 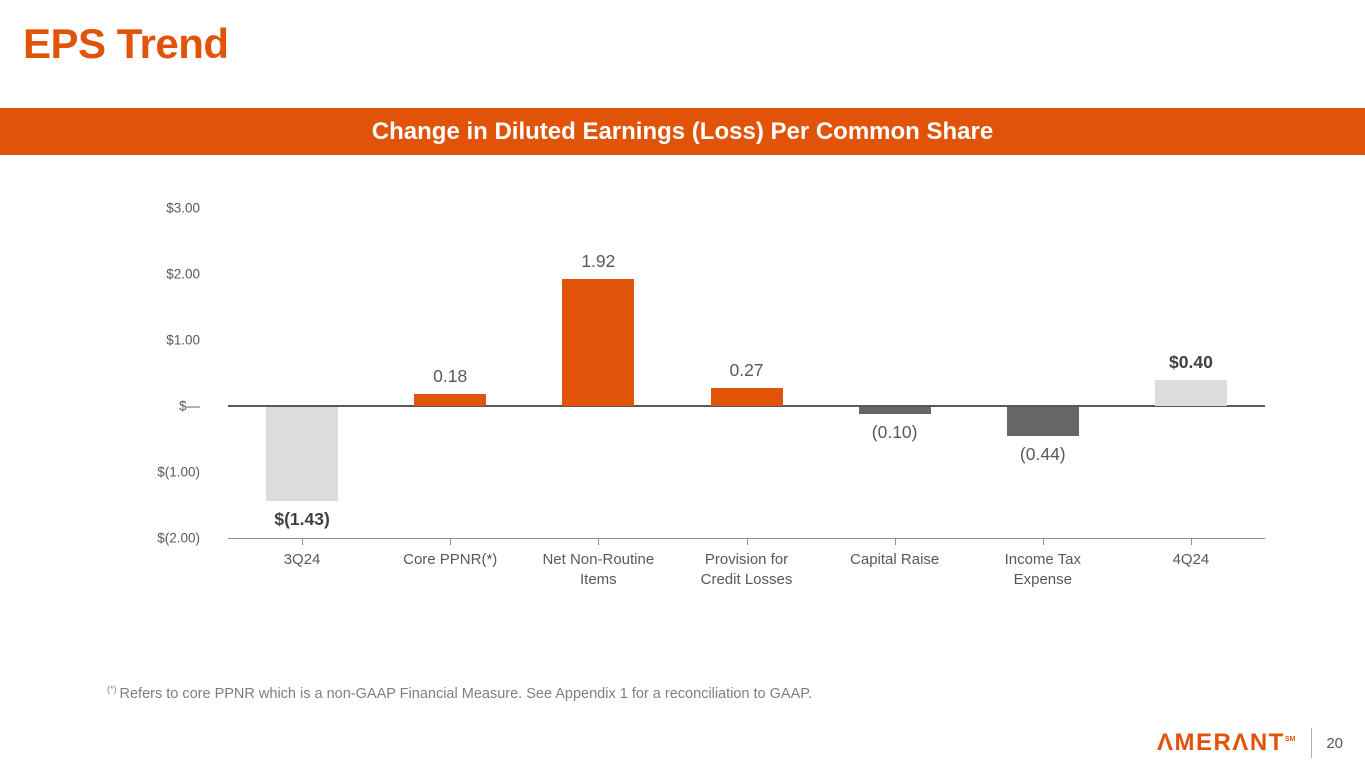 I want to click on y-axis-tick-label: $3.00, so click(x=183, y=208).